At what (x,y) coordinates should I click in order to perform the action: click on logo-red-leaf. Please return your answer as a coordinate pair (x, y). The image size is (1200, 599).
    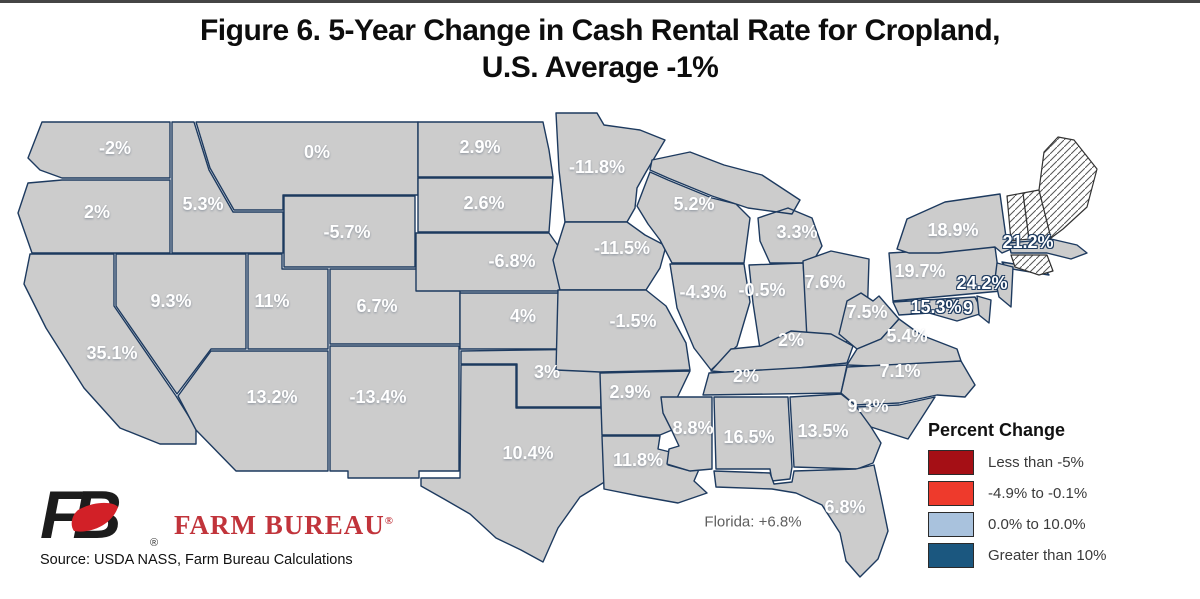
    Looking at the image, I should click on (94, 517).